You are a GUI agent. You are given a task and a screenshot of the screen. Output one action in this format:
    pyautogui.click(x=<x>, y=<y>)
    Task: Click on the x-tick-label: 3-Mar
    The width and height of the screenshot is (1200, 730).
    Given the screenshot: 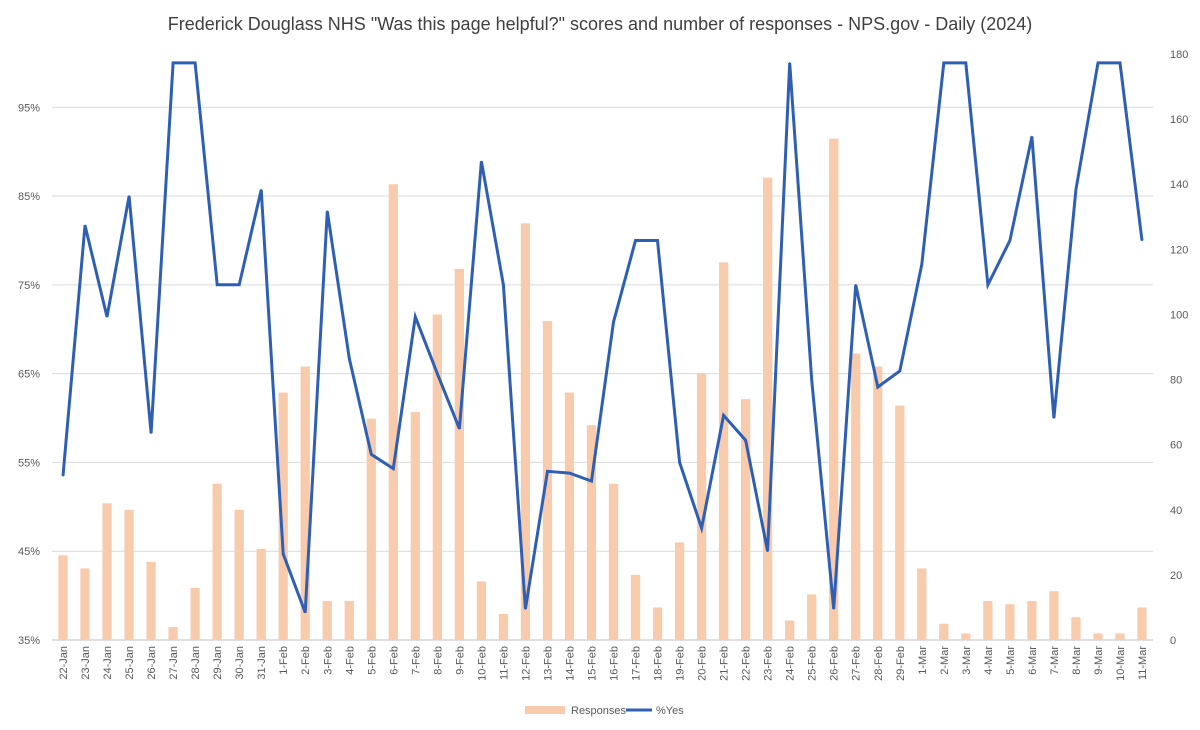 What is the action you would take?
    pyautogui.click(x=967, y=660)
    